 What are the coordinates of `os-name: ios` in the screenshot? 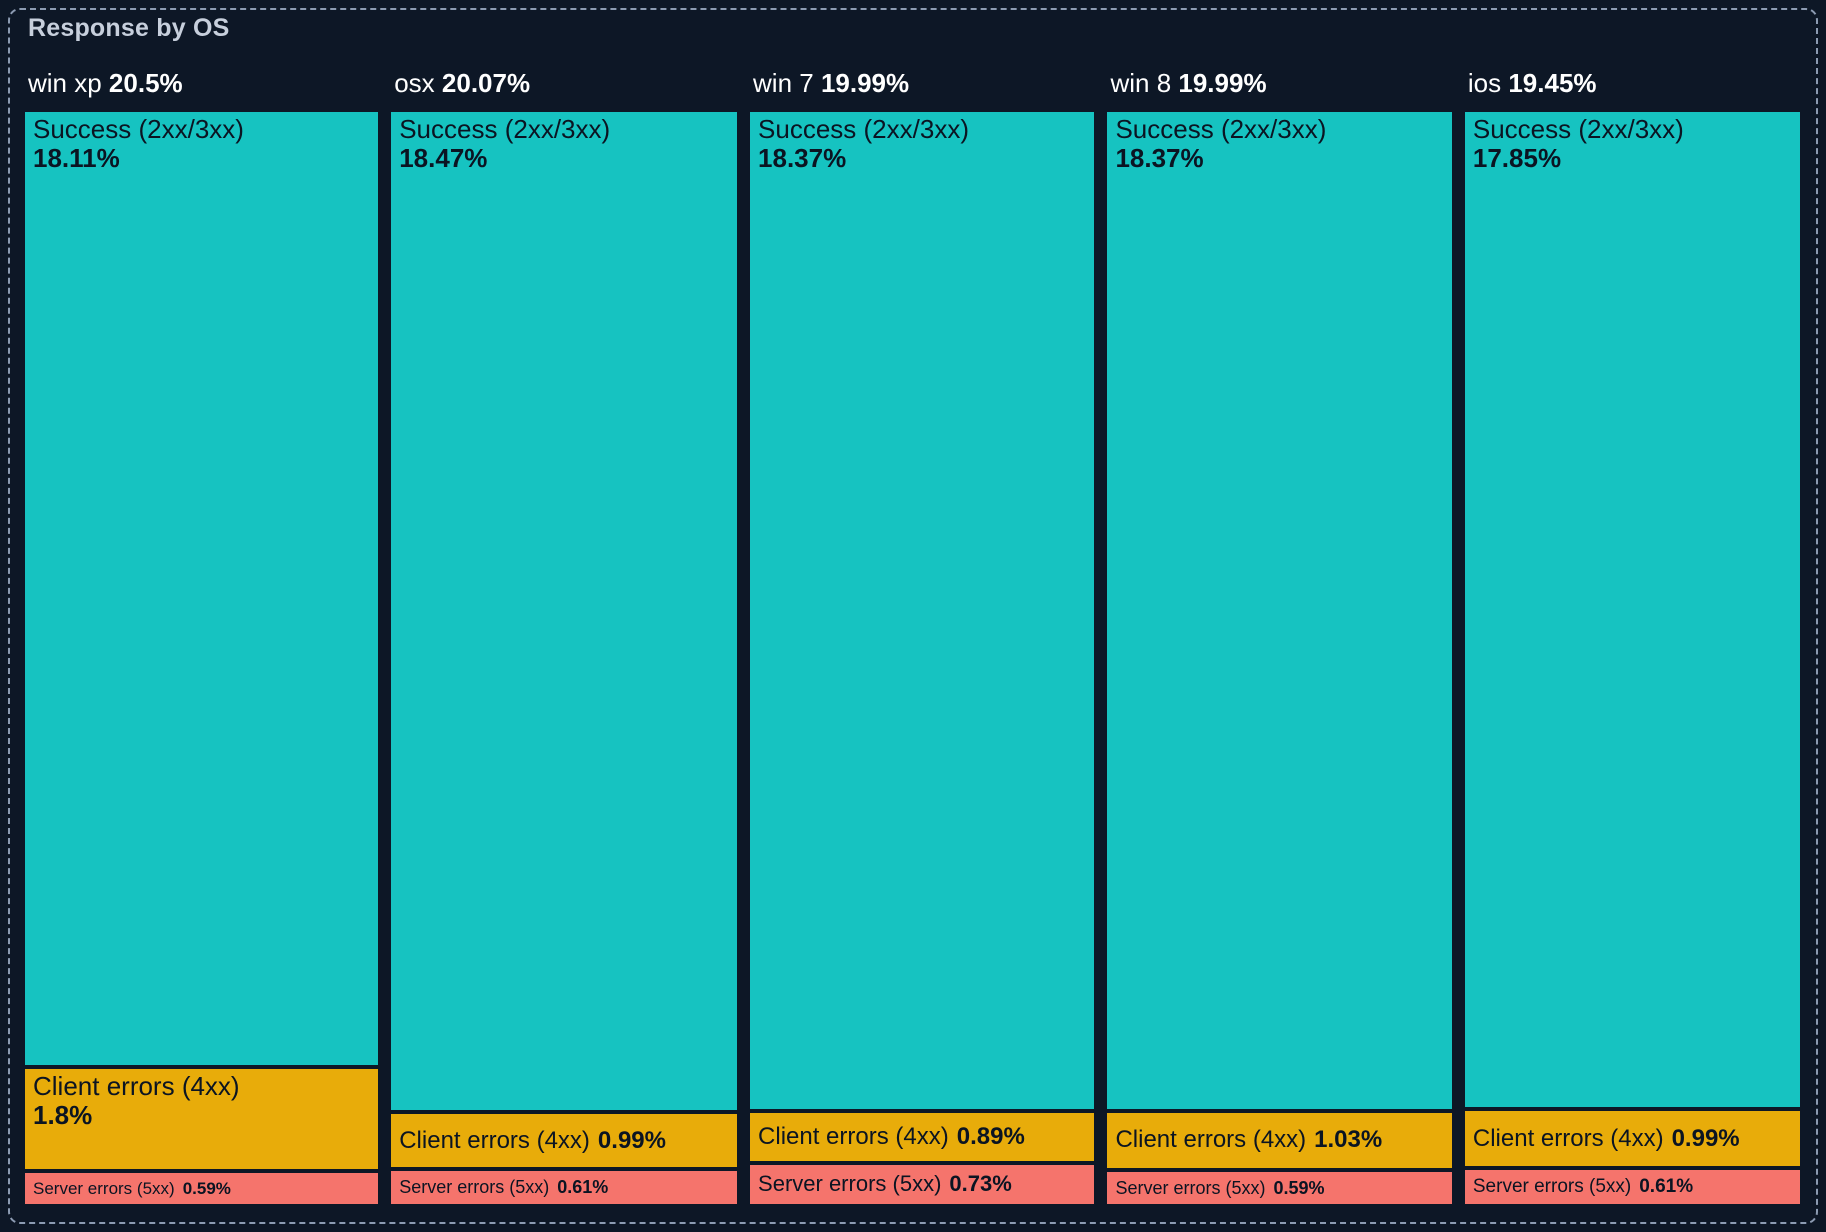 It's located at (1488, 83).